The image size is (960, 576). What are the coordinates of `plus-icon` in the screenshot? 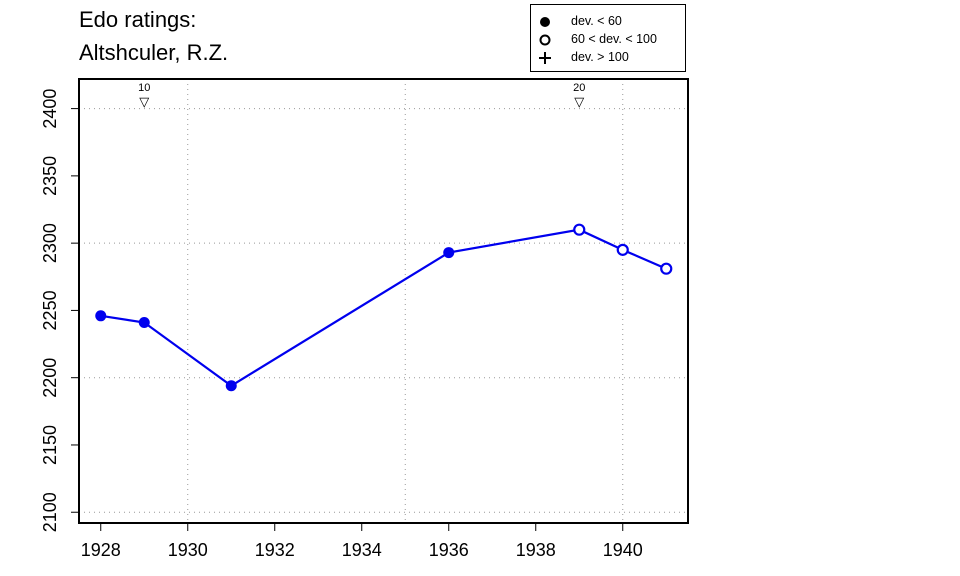 It's located at (545, 58).